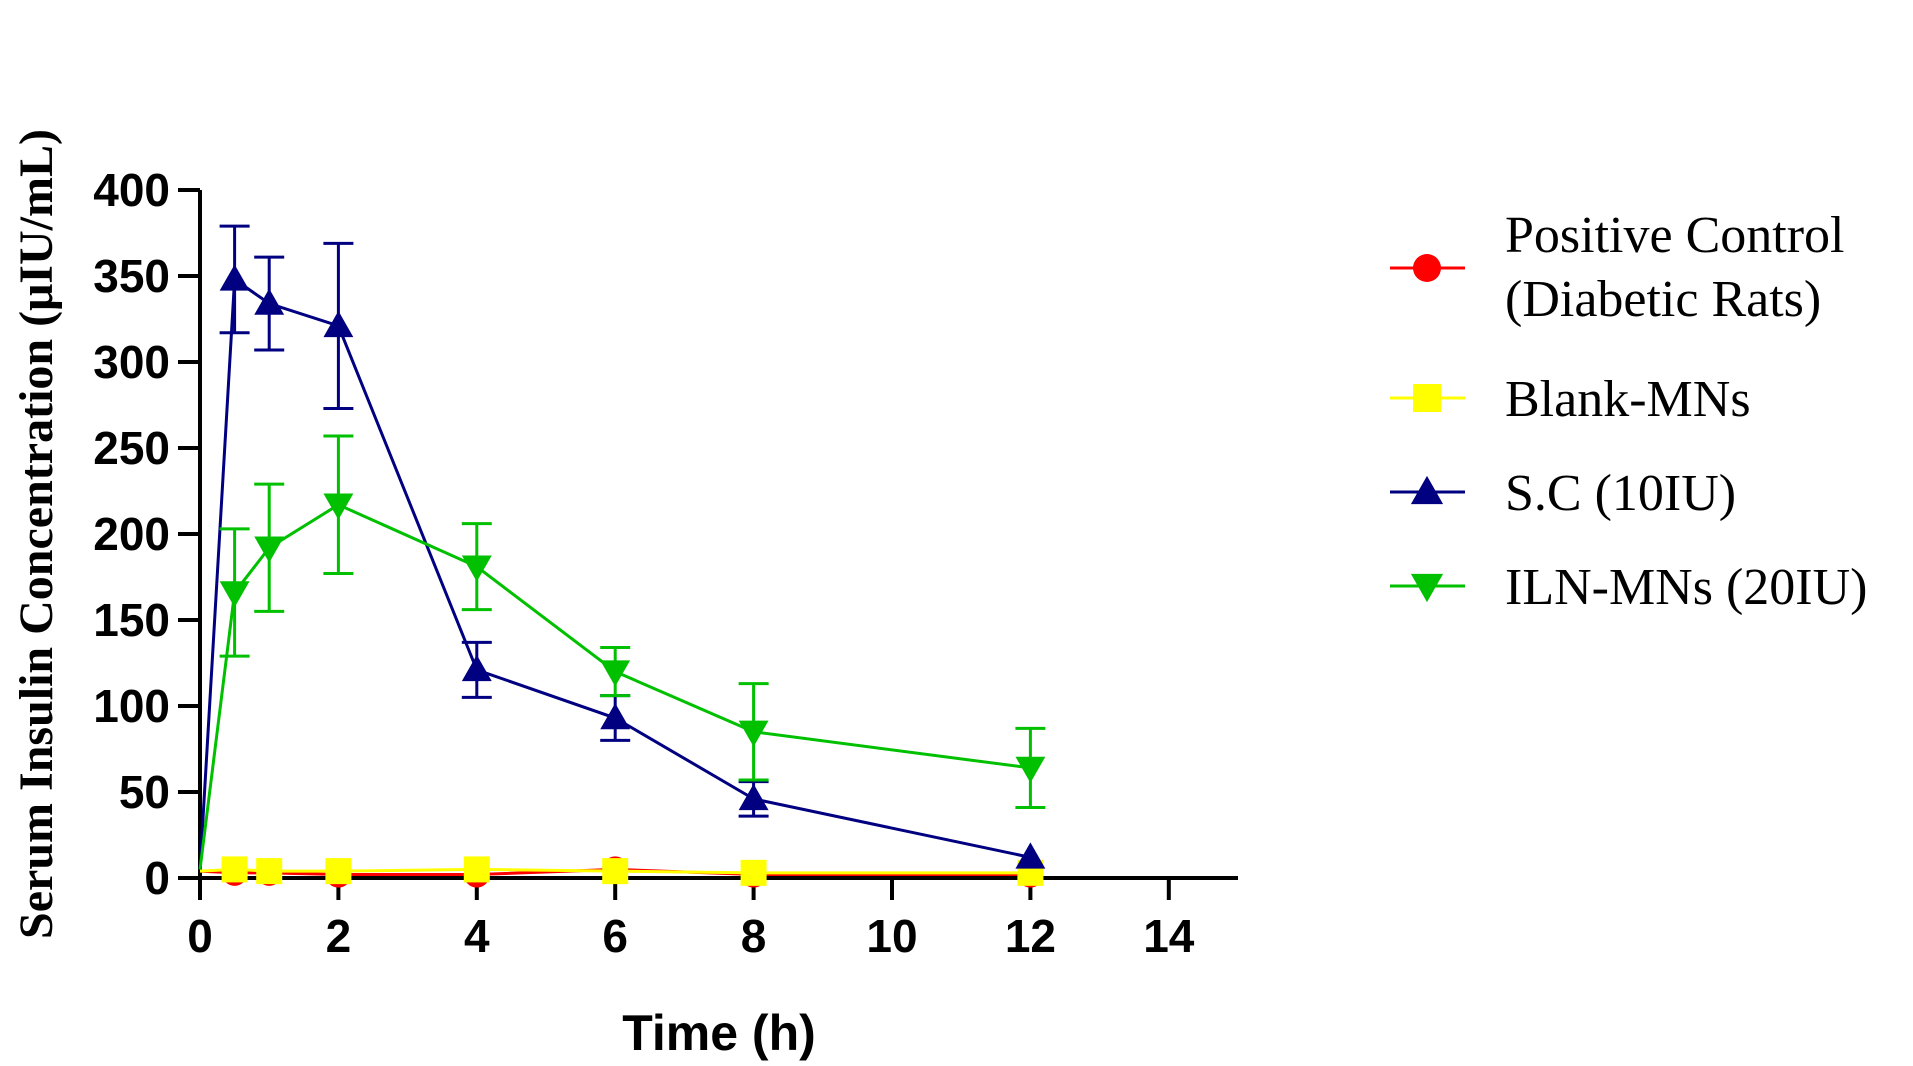  What do you see at coordinates (891, 936) in the screenshot?
I see `x-tick-label: 10` at bounding box center [891, 936].